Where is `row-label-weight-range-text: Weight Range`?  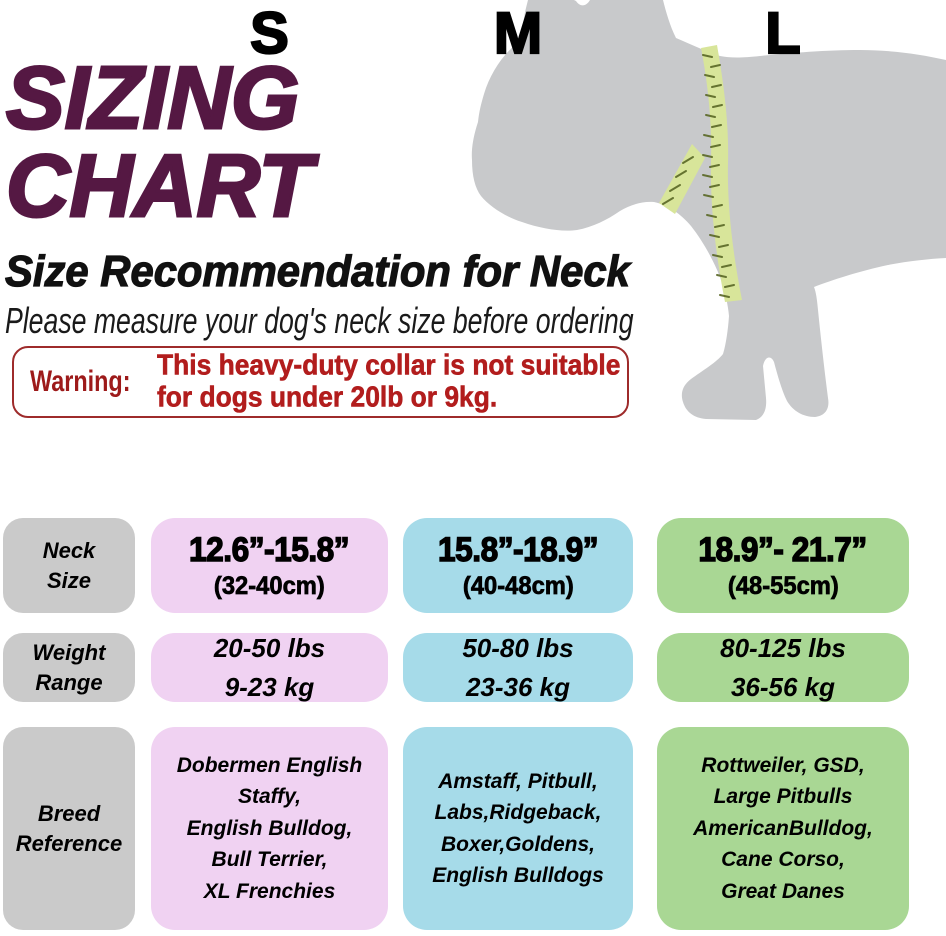
row-label-weight-range-text: Weight Range is located at coordinates (69, 667).